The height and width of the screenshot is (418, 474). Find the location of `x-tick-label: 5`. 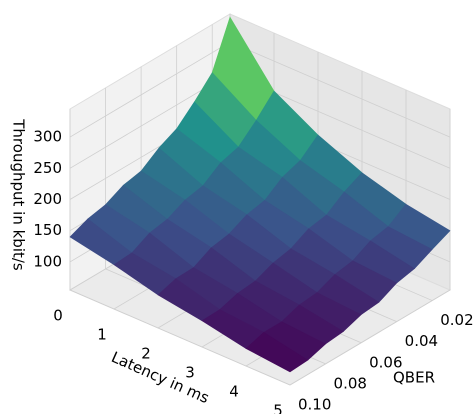

x-tick-label: 5 is located at coordinates (278, 408).